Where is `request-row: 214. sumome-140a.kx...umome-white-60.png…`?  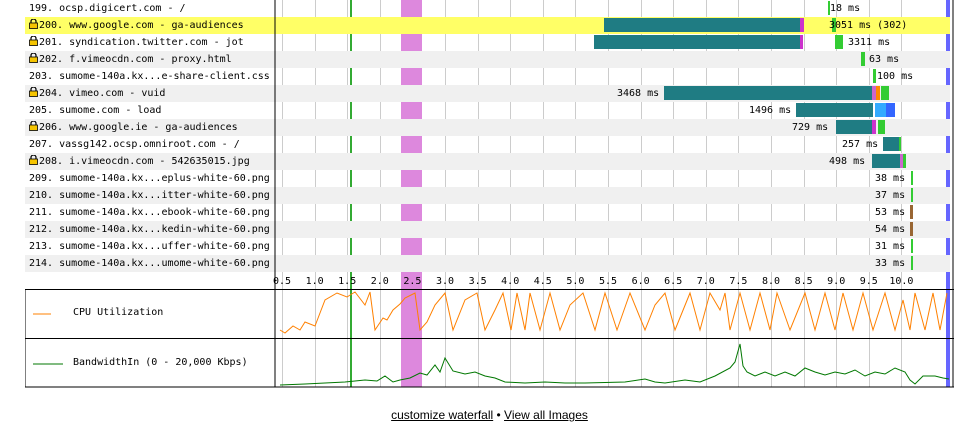
request-row: 214. sumome-140a.kx...umome-white-60.png… is located at coordinates (487, 263).